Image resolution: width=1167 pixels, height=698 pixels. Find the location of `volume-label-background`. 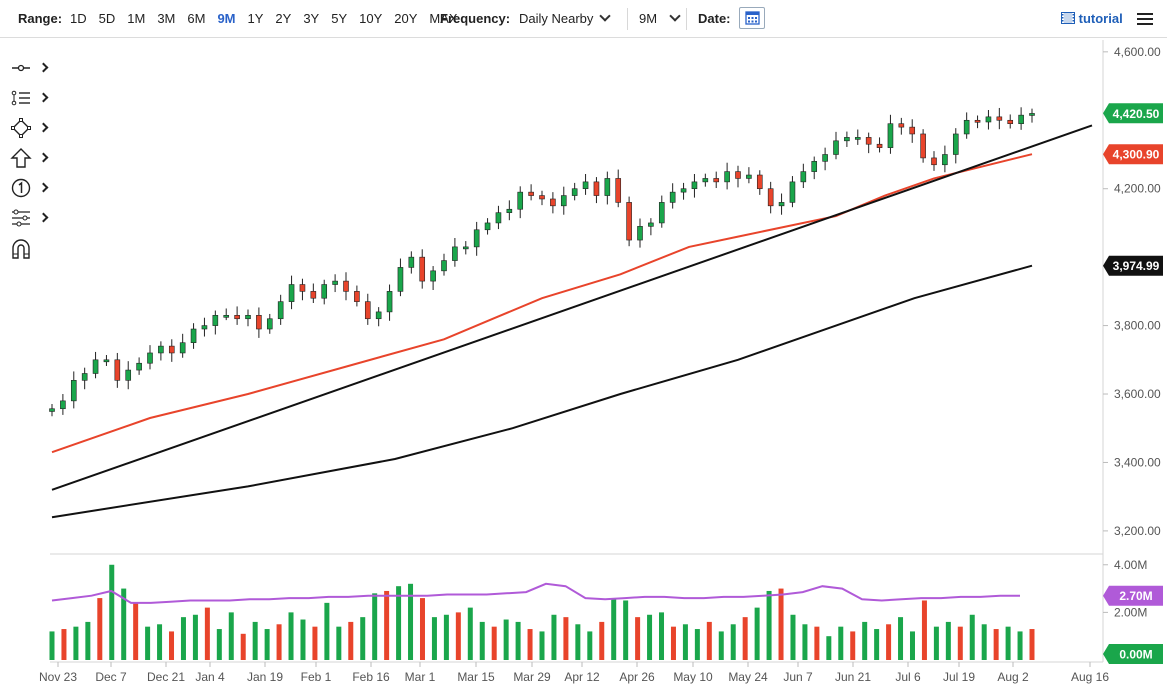

volume-label-background is located at coordinates (1133, 595).